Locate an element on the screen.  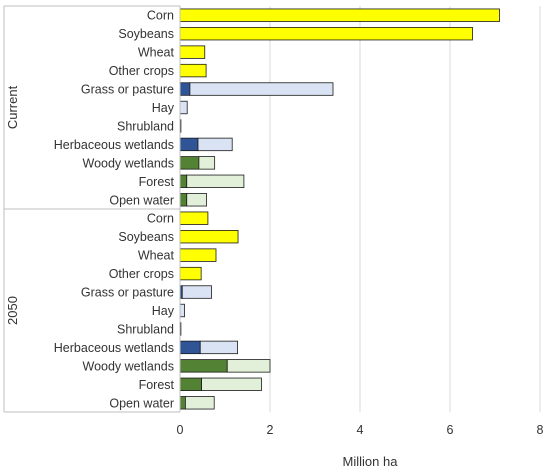
bar-current-corn-seg0 is located at coordinates (339, 15).